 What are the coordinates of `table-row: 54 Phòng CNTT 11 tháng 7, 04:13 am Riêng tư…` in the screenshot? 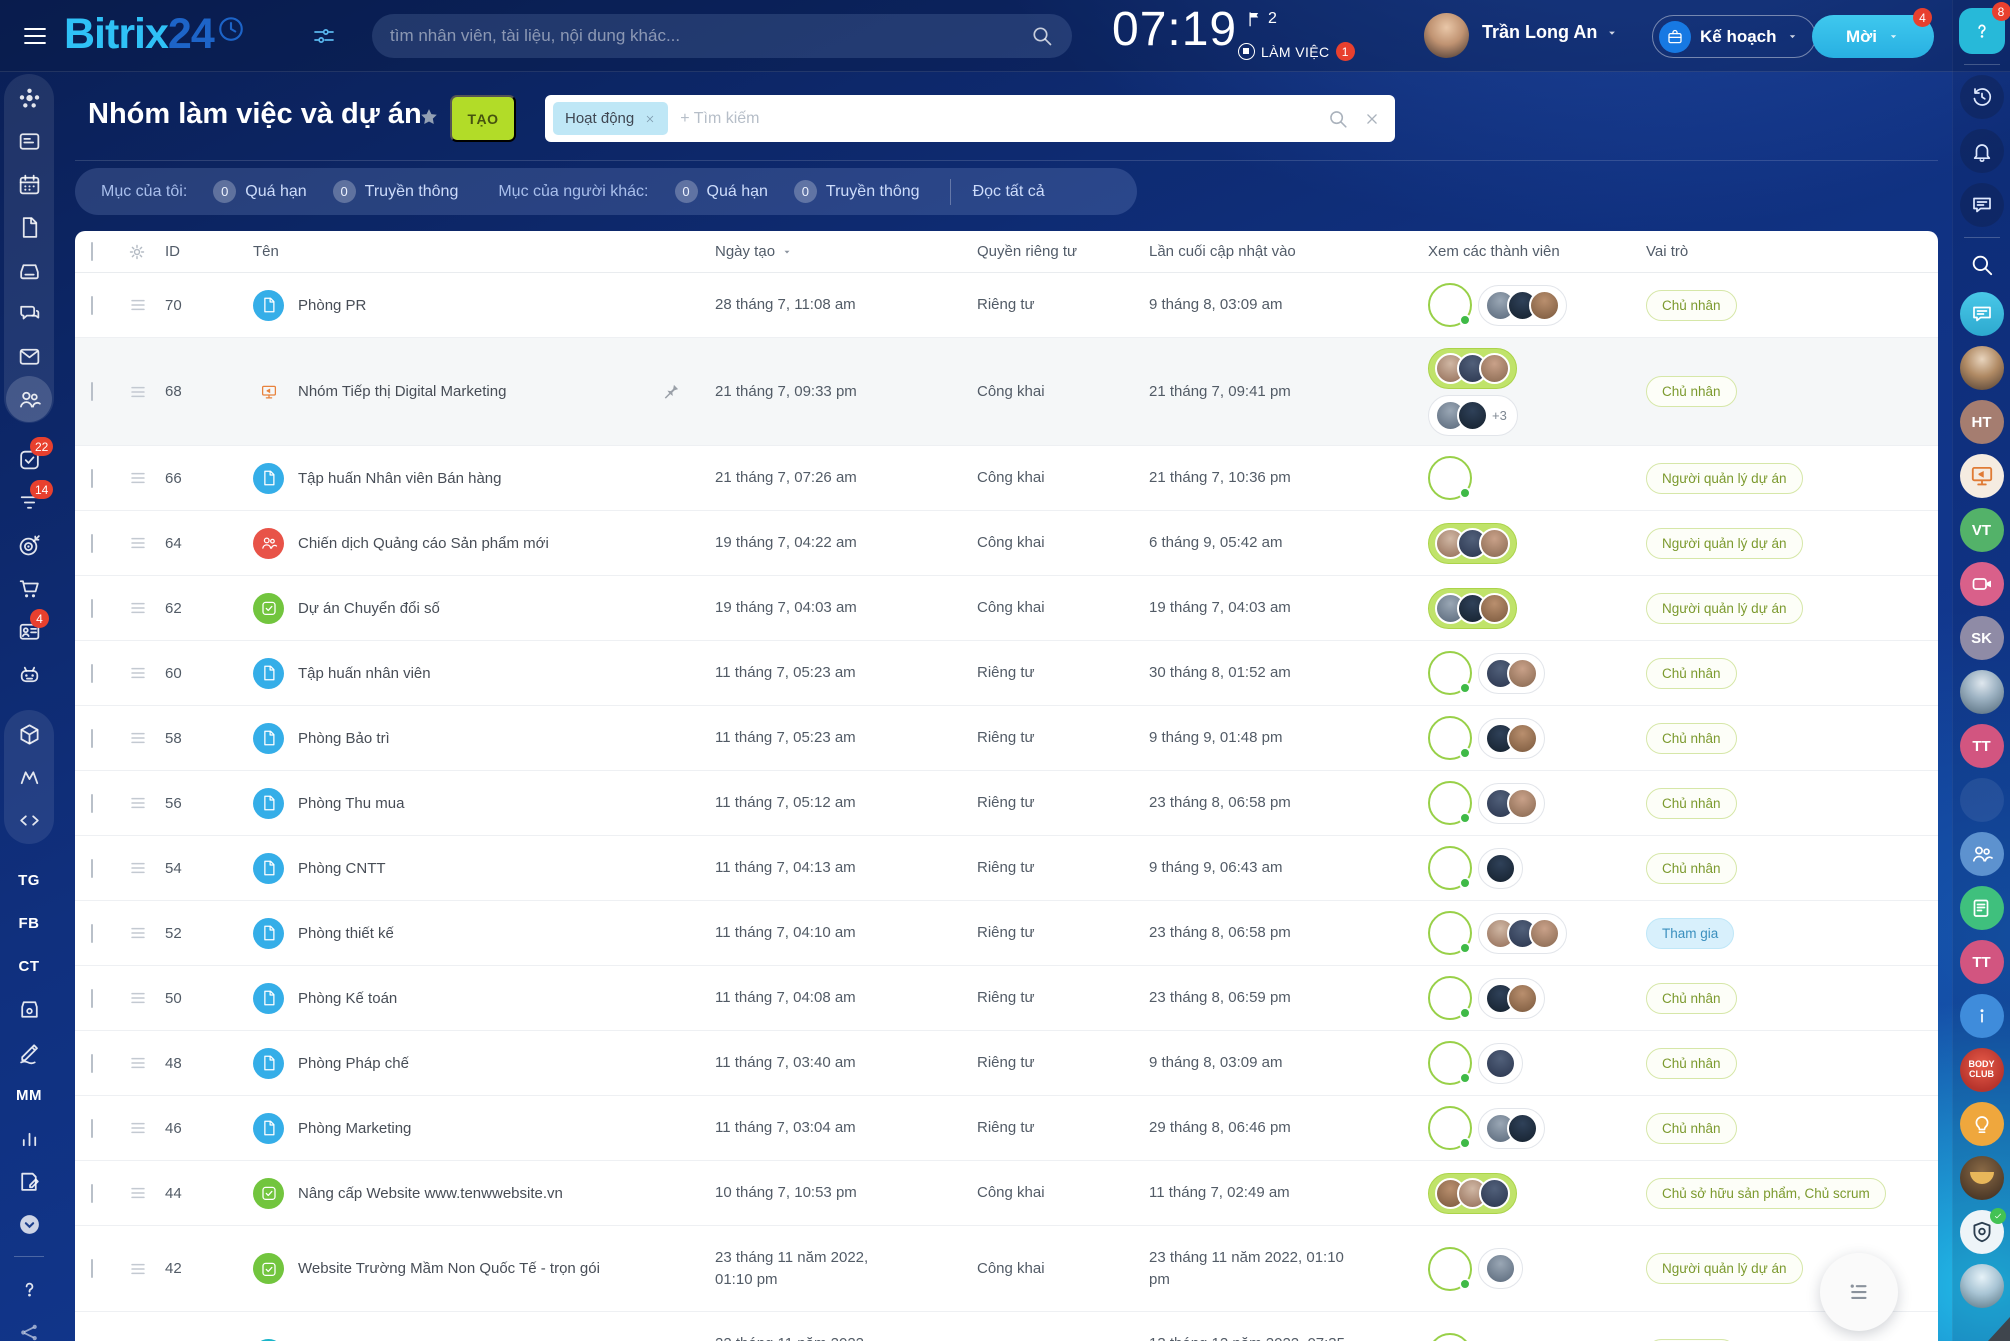 It's located at (1006, 868).